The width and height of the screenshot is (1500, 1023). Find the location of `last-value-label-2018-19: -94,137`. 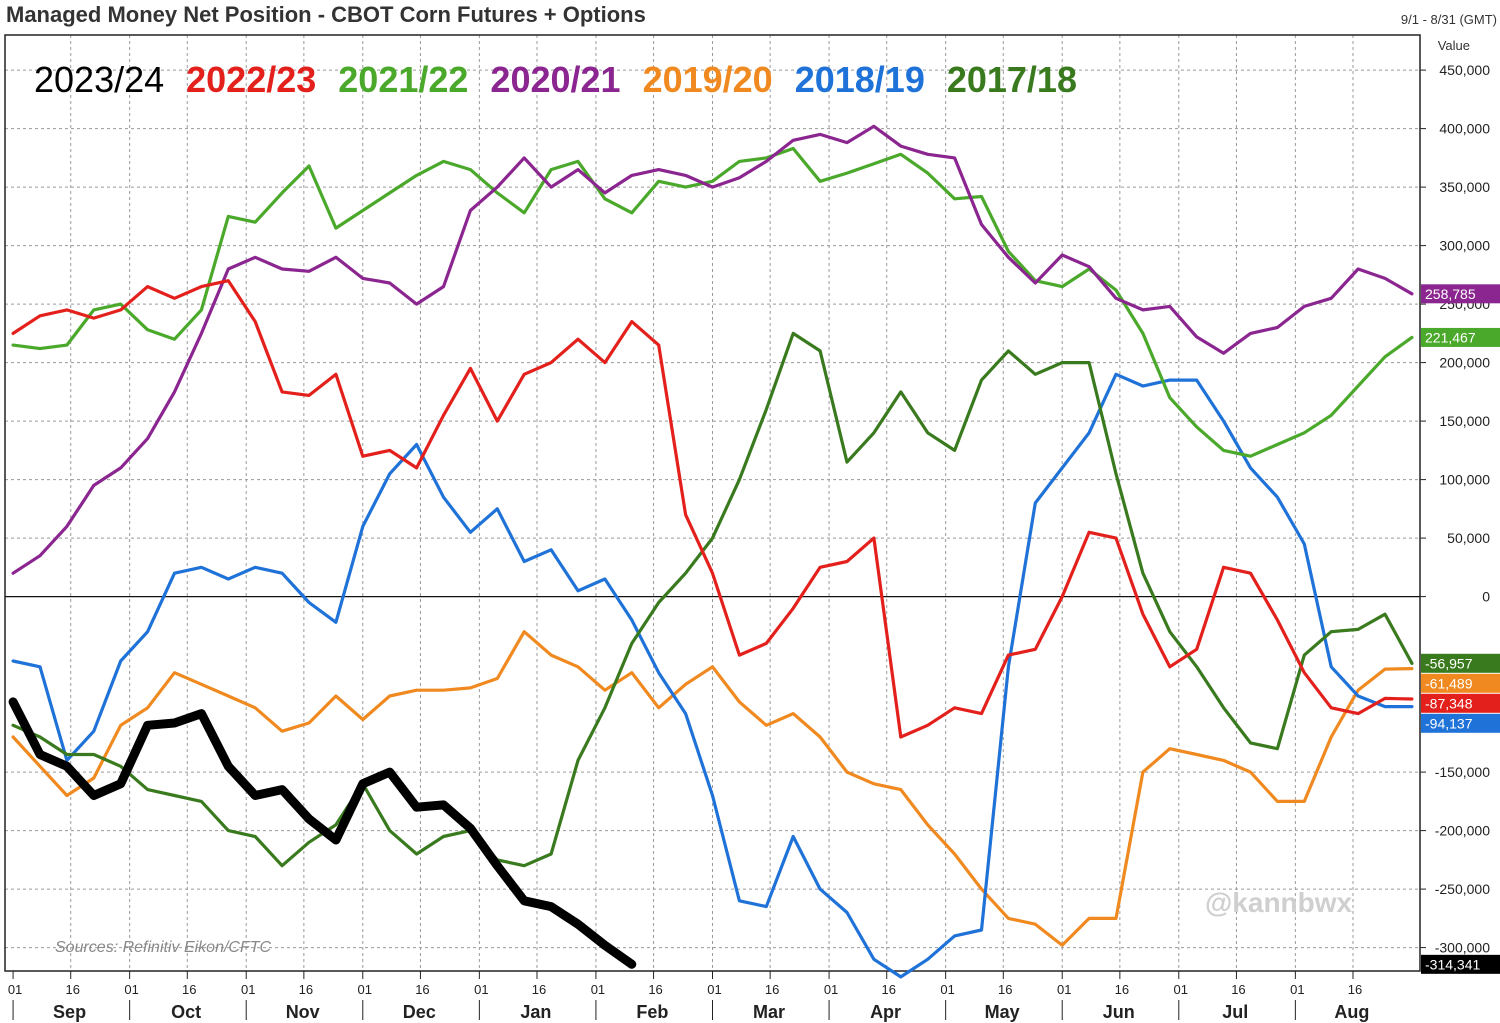

last-value-label-2018-19: -94,137 is located at coordinates (1449, 723).